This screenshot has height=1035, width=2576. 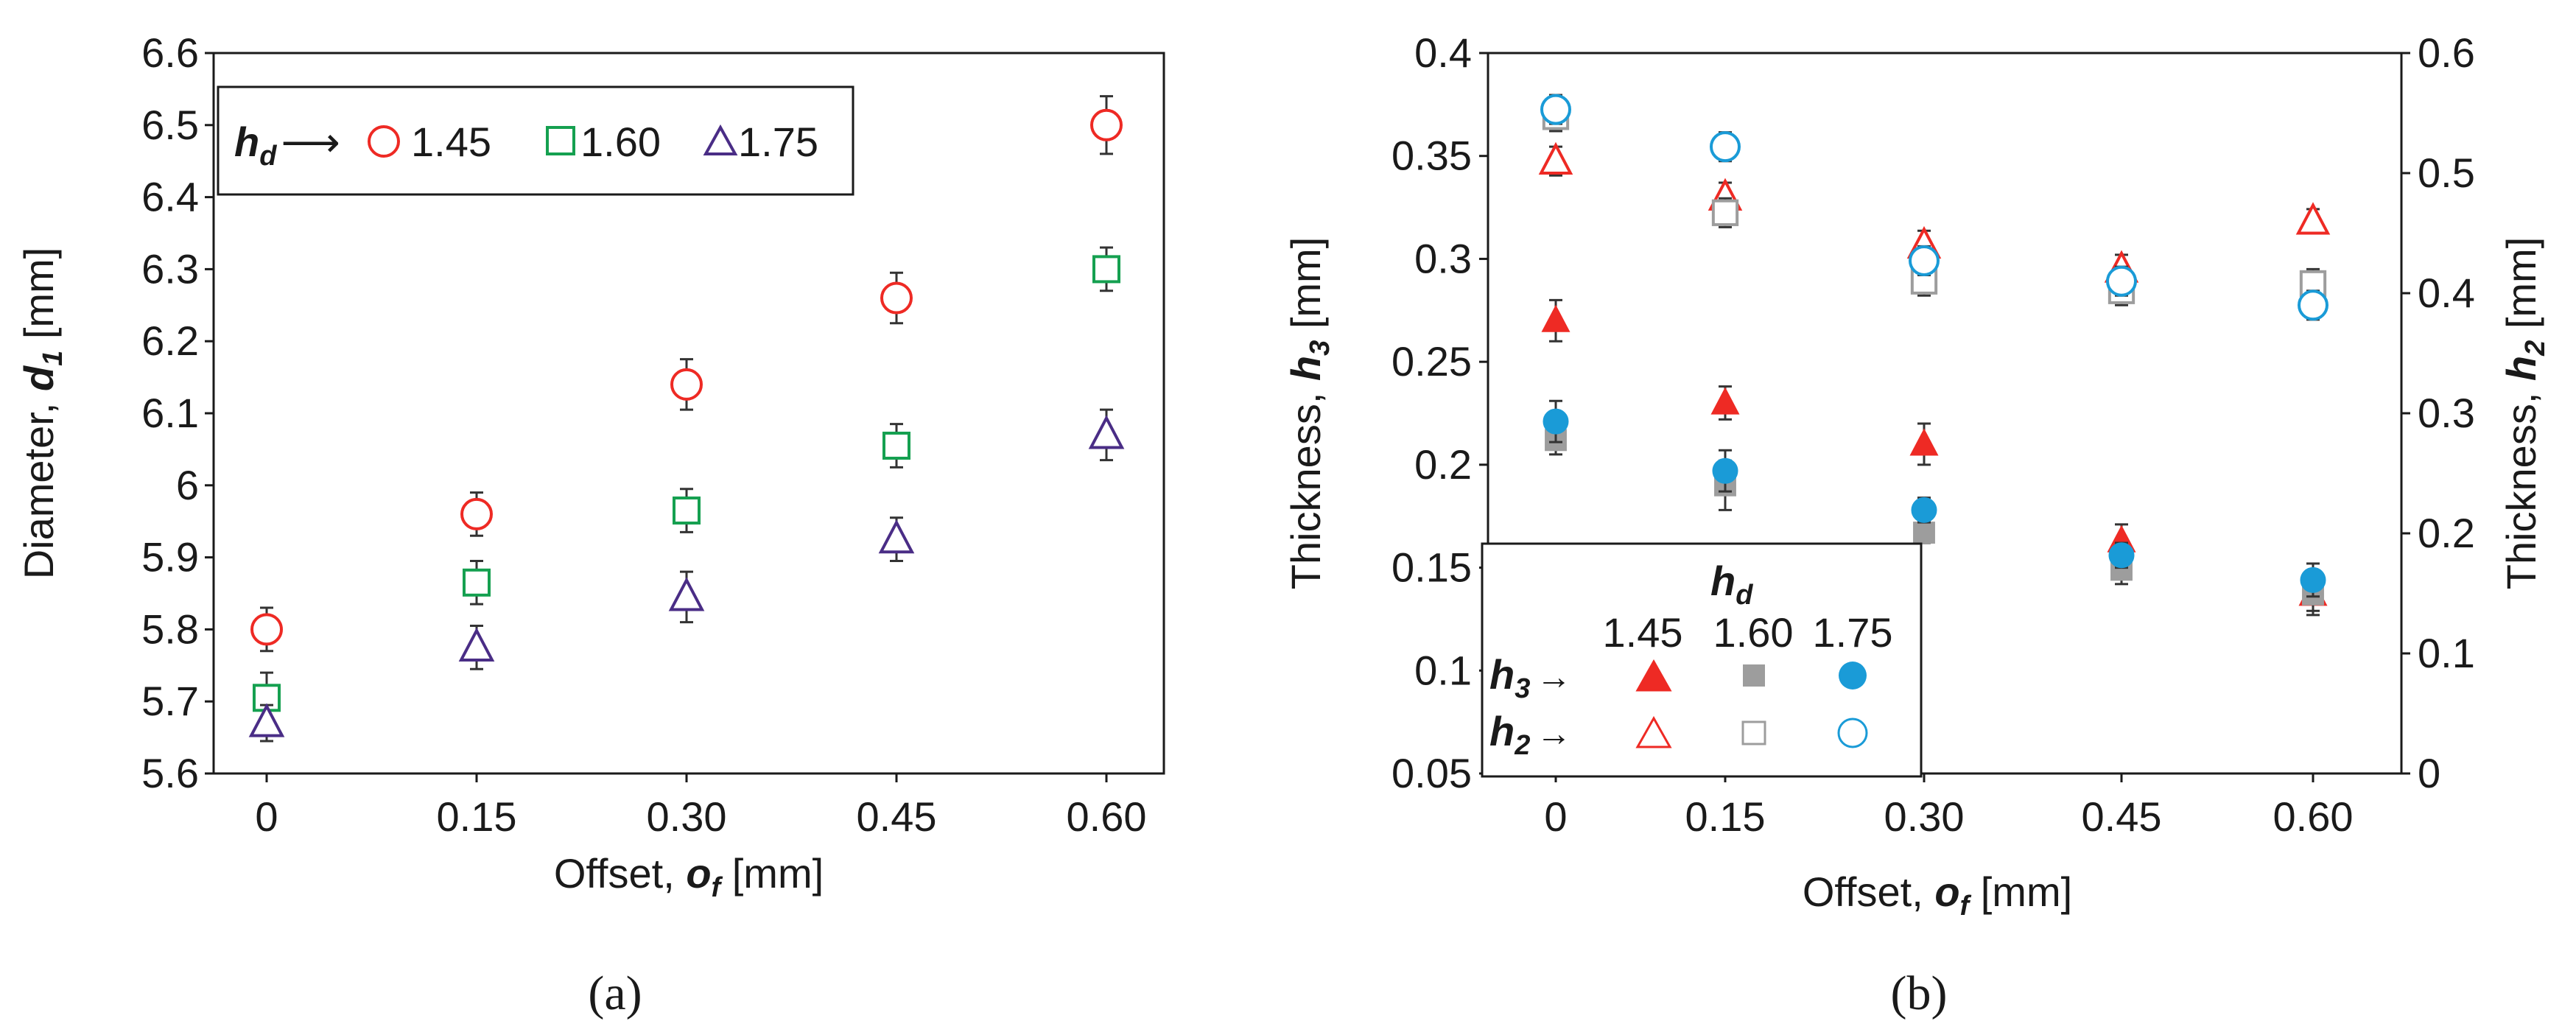 What do you see at coordinates (1924, 816) in the screenshot?
I see `x-tick-label-b-0-30: 0.30` at bounding box center [1924, 816].